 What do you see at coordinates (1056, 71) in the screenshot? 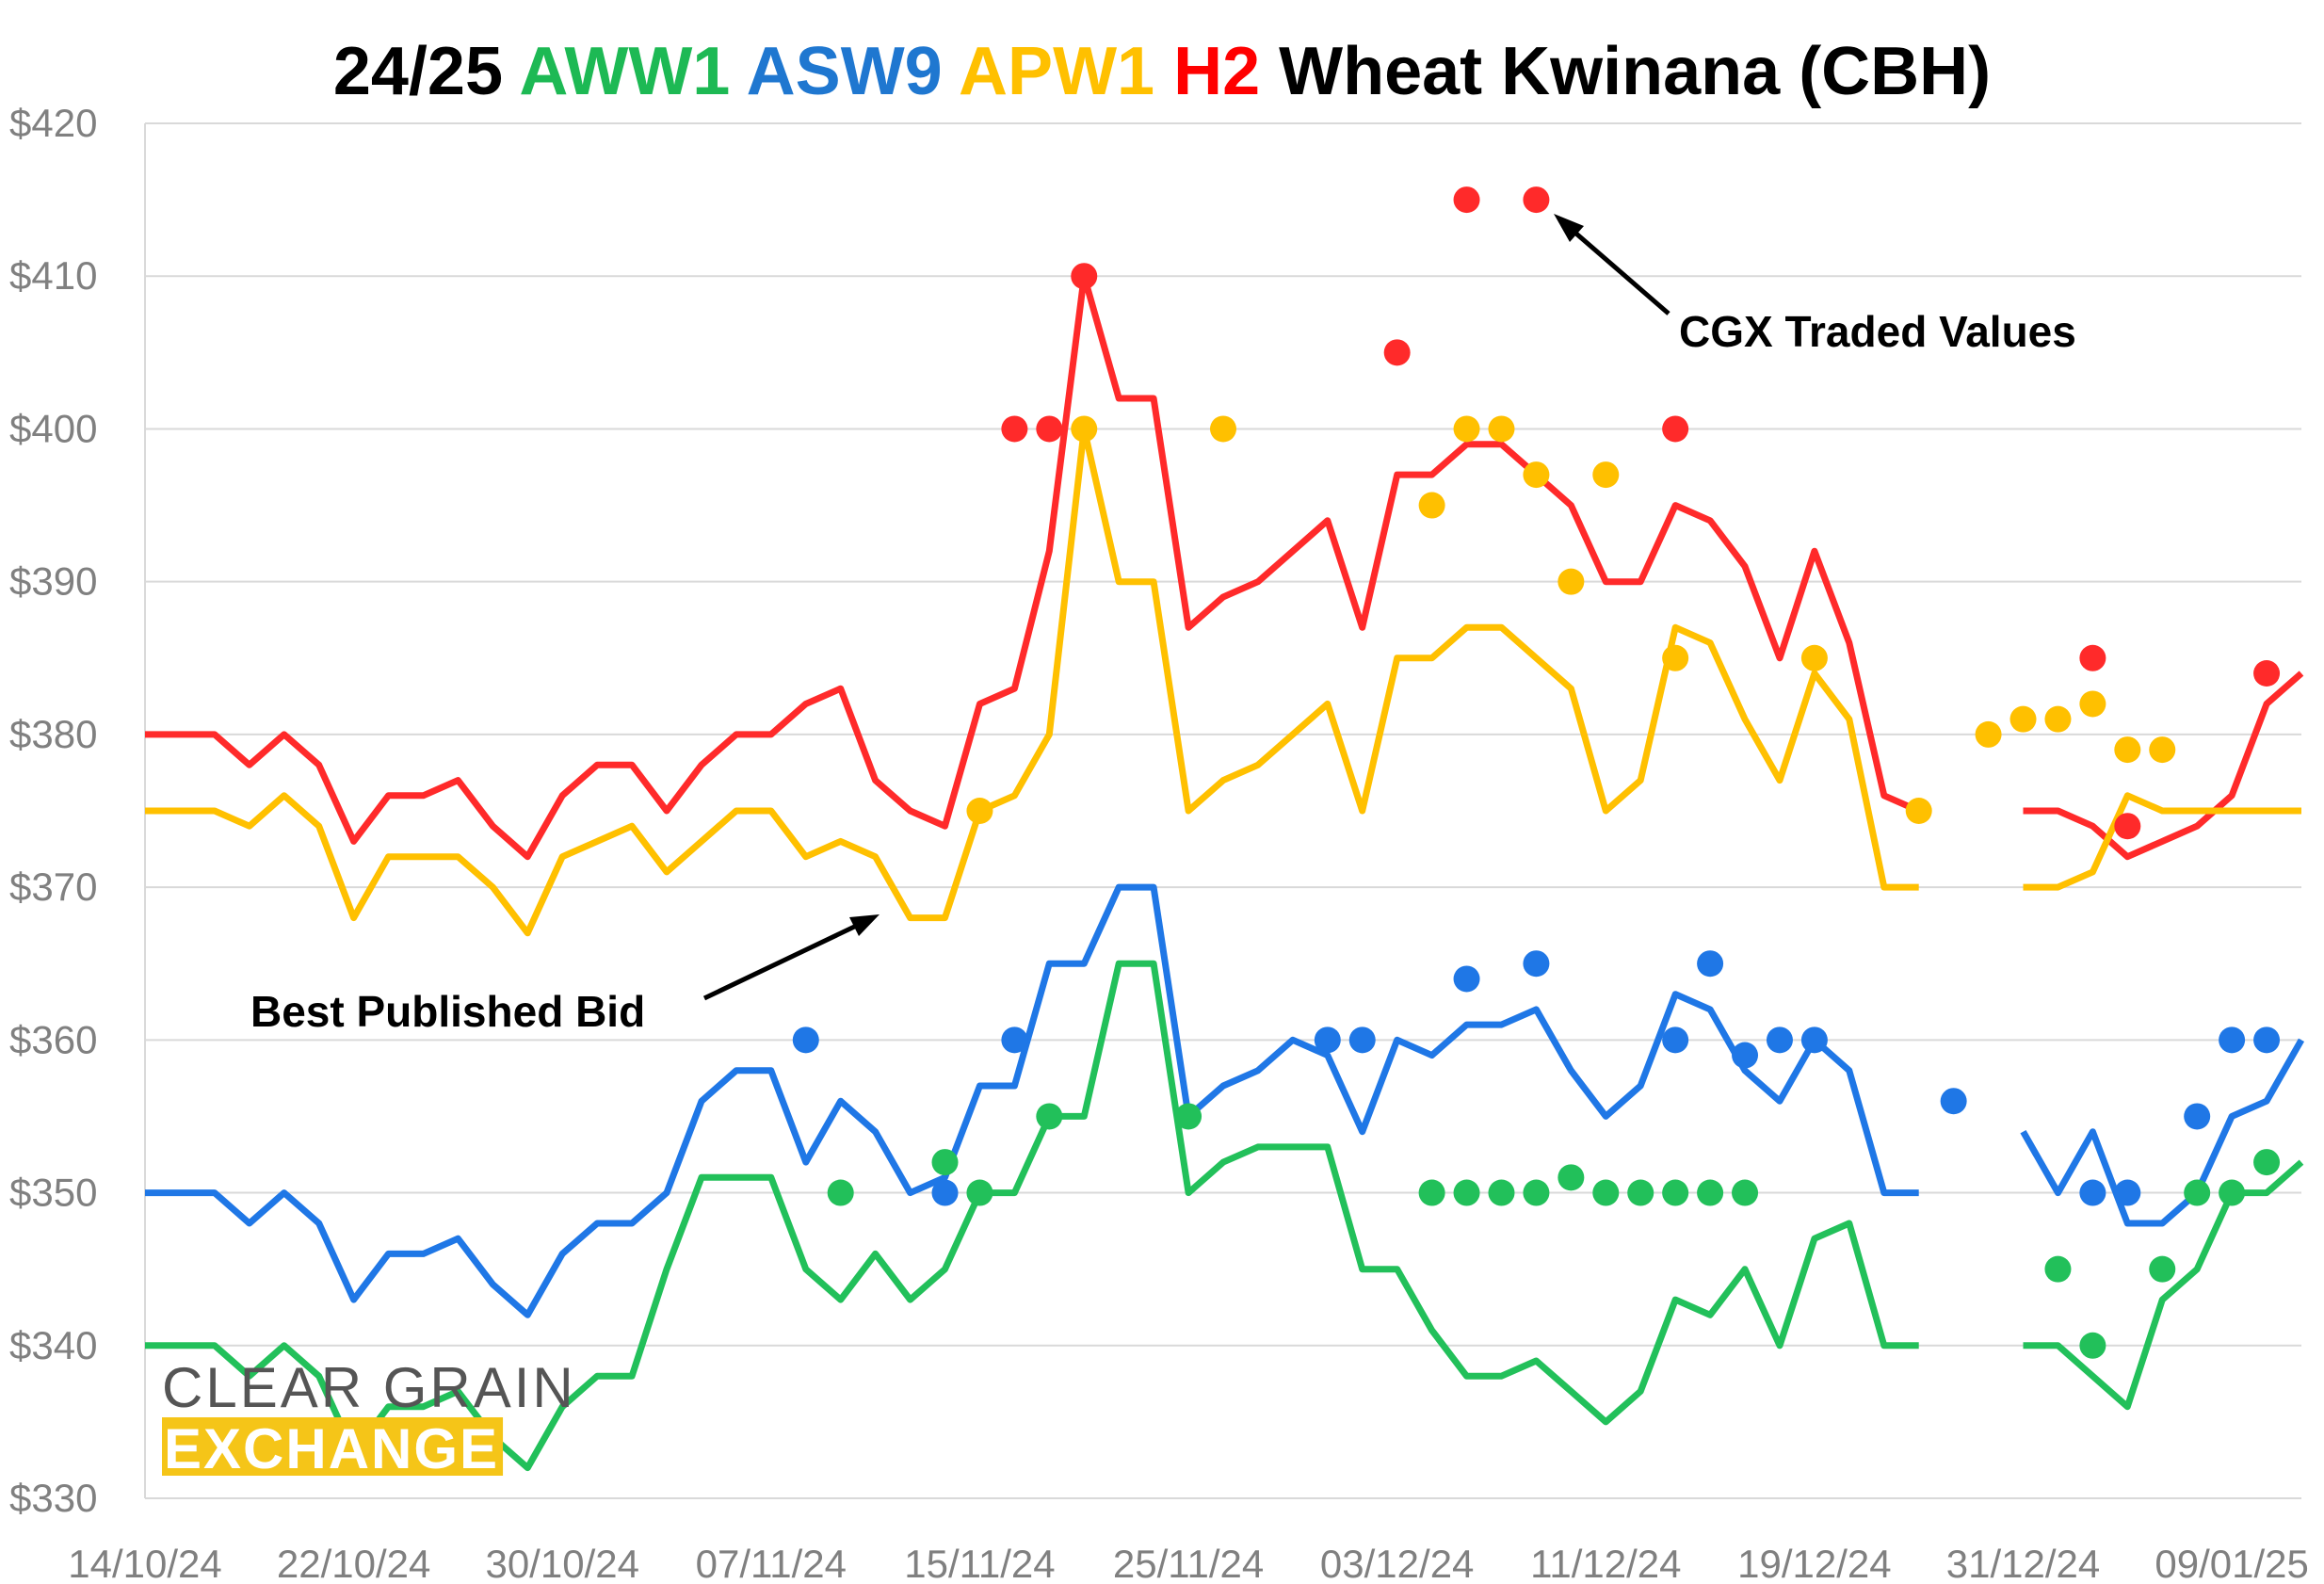
I see `title-segment: APW1` at bounding box center [1056, 71].